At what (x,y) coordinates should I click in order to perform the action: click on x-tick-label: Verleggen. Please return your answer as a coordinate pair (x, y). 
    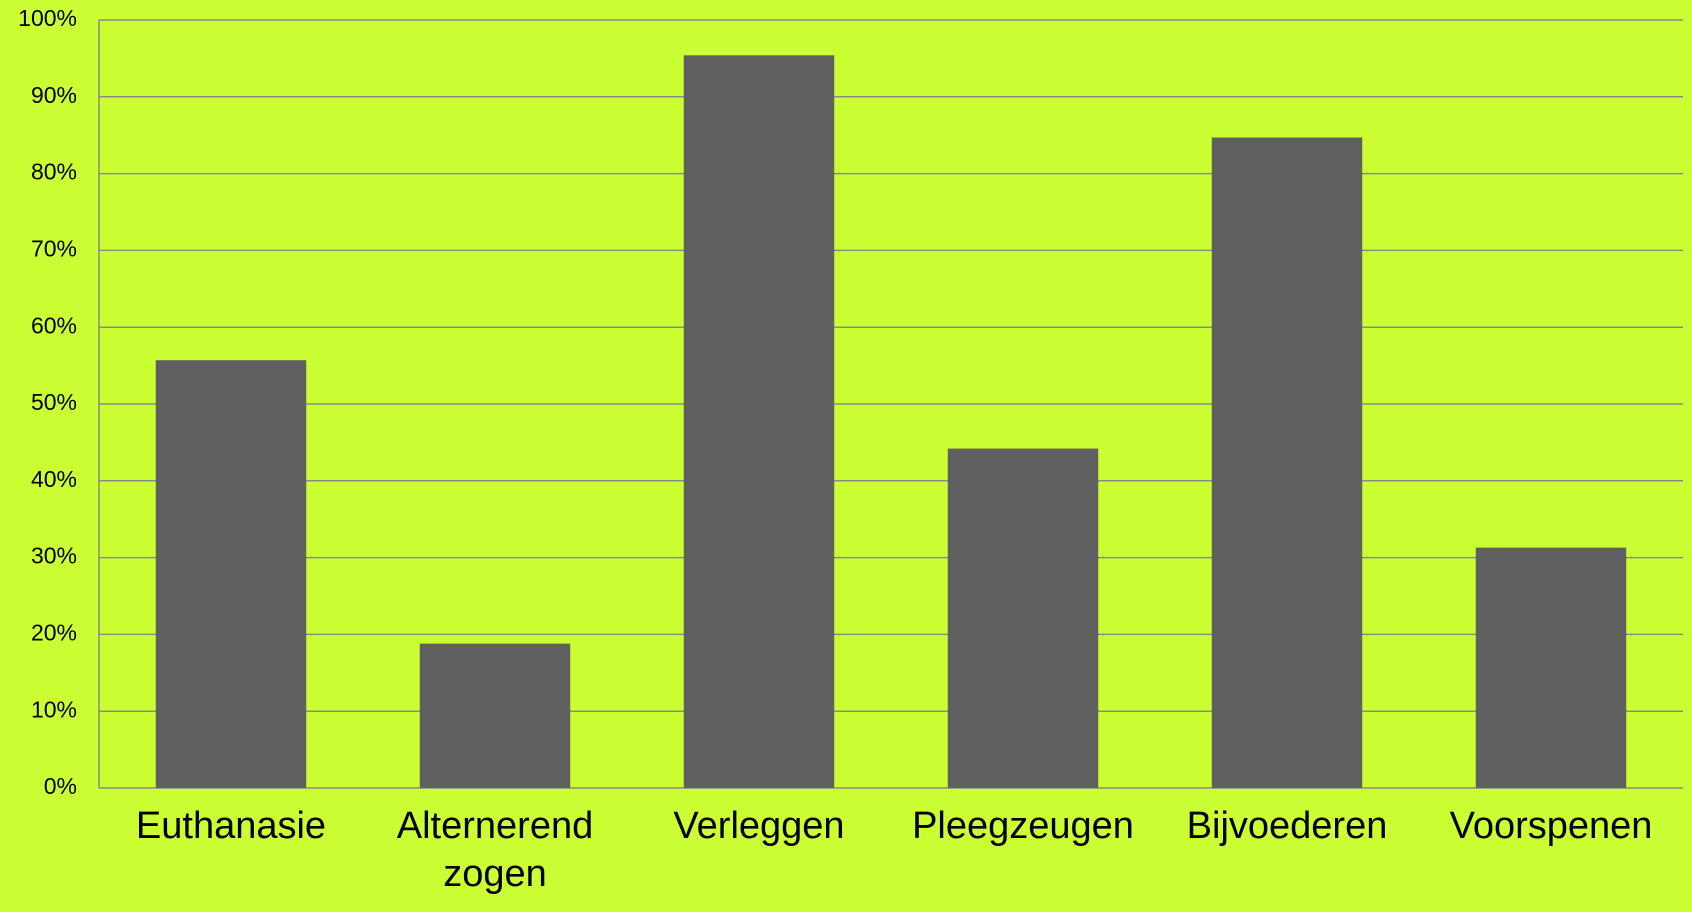
    Looking at the image, I should click on (759, 826).